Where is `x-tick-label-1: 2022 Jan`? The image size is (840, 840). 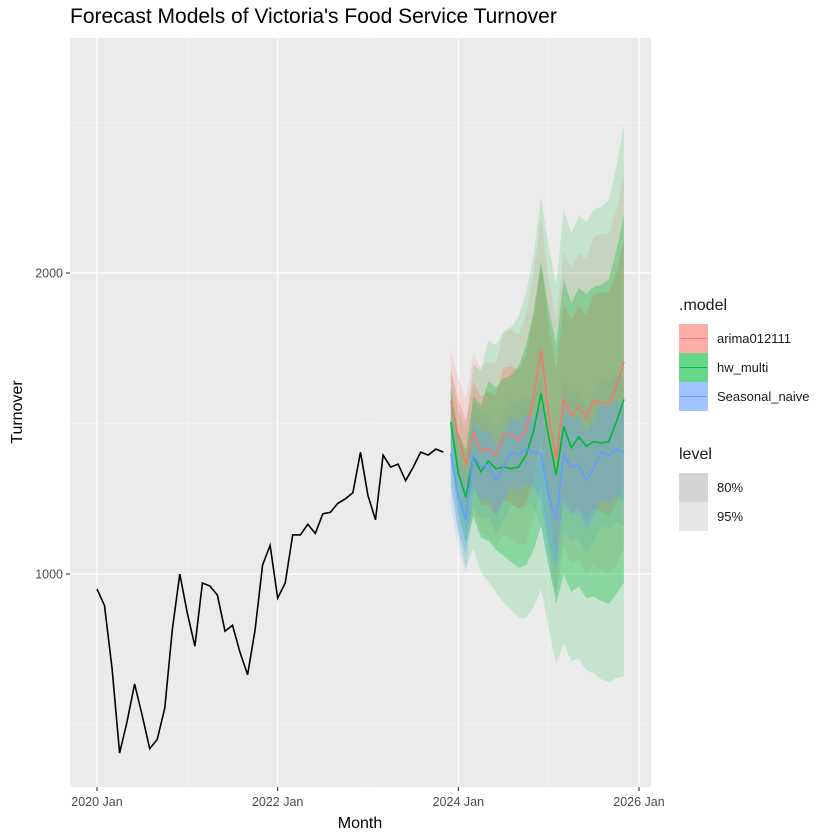
x-tick-label-1: 2022 Jan is located at coordinates (277, 802).